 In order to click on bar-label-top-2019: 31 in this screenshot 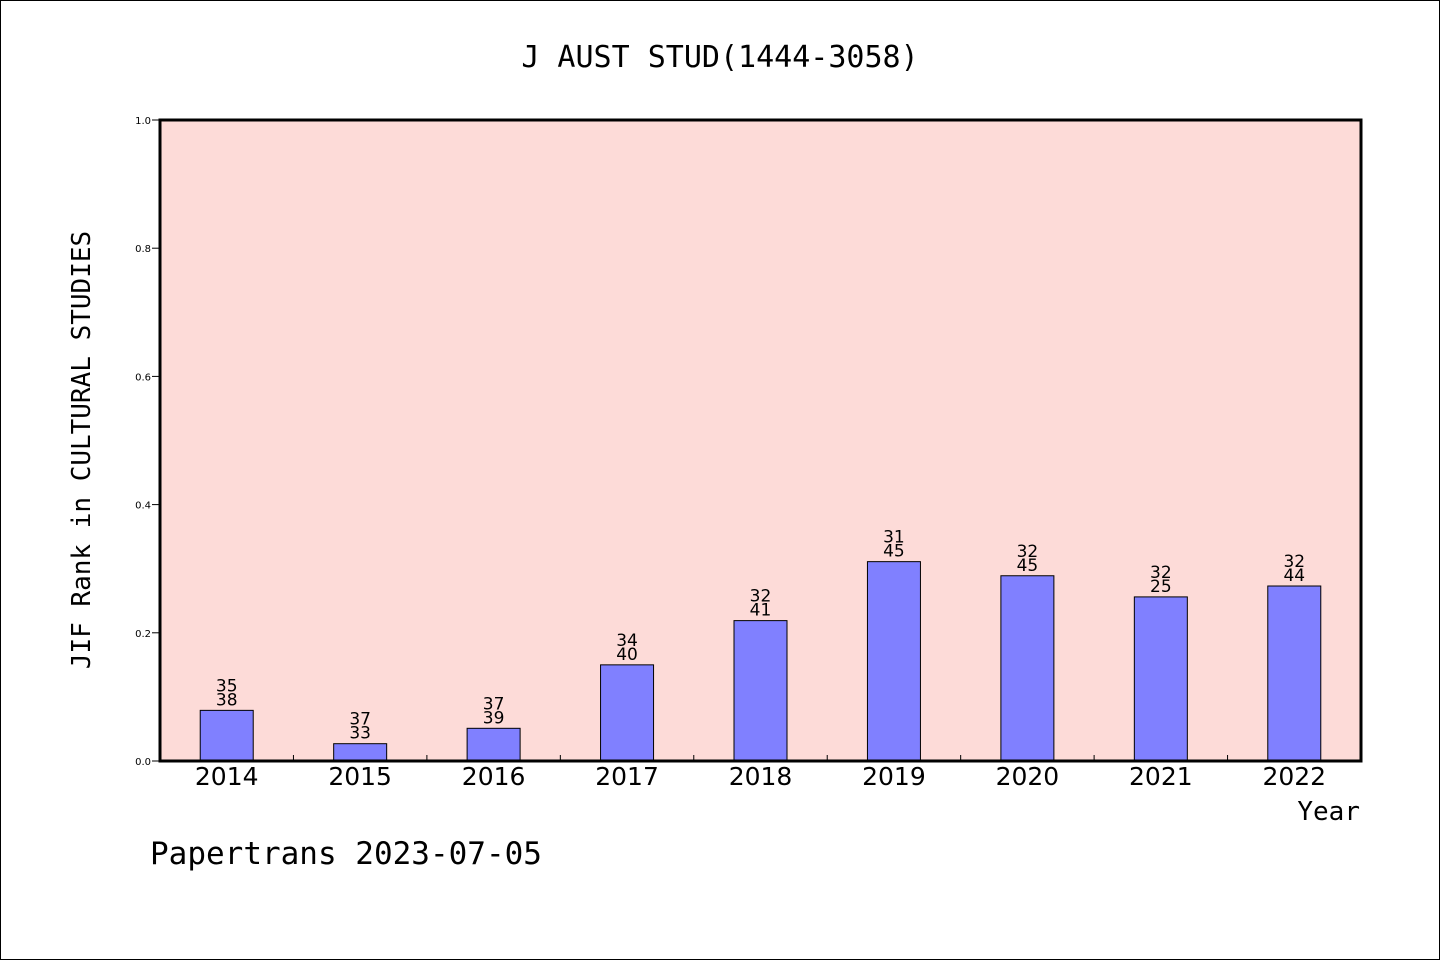, I will do `click(894, 538)`.